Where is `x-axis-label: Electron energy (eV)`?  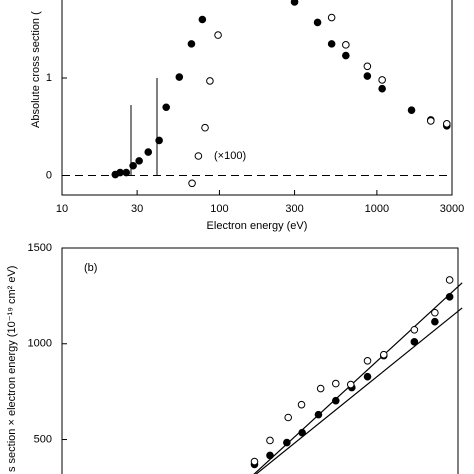
x-axis-label: Electron energy (eV) is located at coordinates (257, 226).